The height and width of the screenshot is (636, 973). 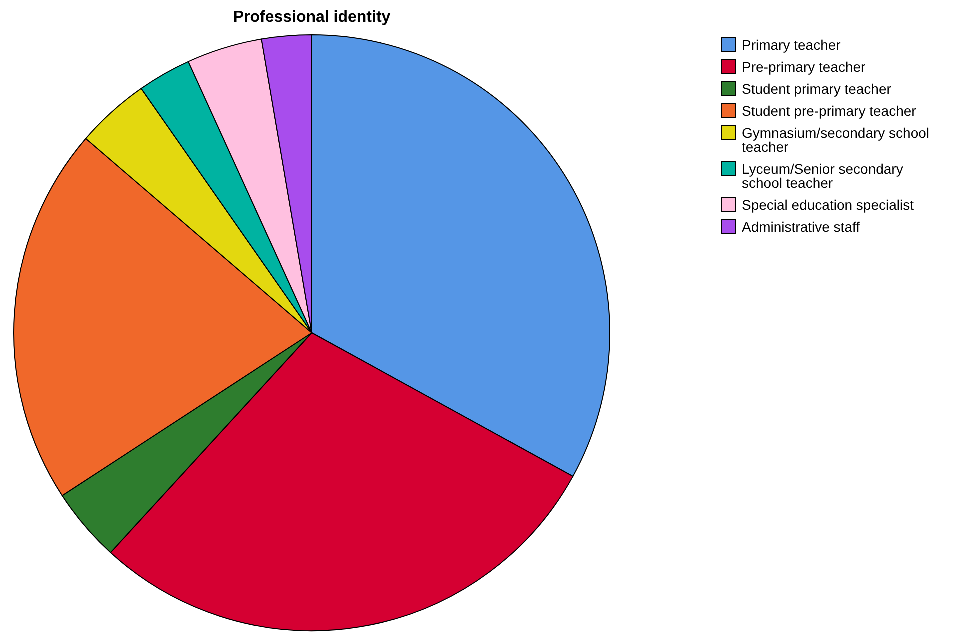 What do you see at coordinates (792, 45) in the screenshot?
I see `legend-label: Primary teacher` at bounding box center [792, 45].